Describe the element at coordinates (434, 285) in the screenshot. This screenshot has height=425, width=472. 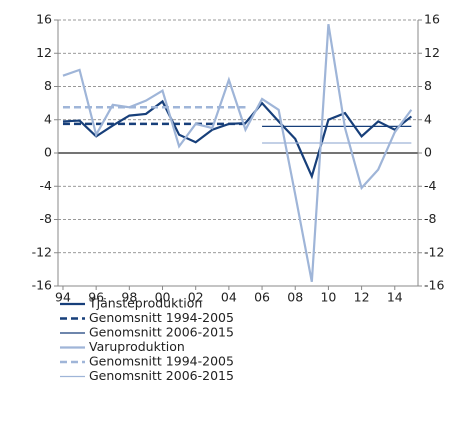
I see `y2-tick-label: -16` at that location.